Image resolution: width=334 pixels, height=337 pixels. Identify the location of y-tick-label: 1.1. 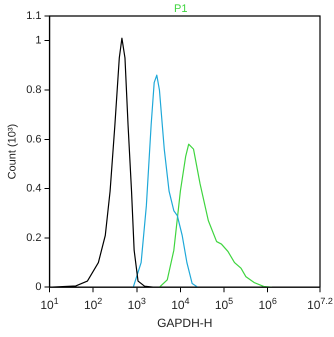
(34, 16).